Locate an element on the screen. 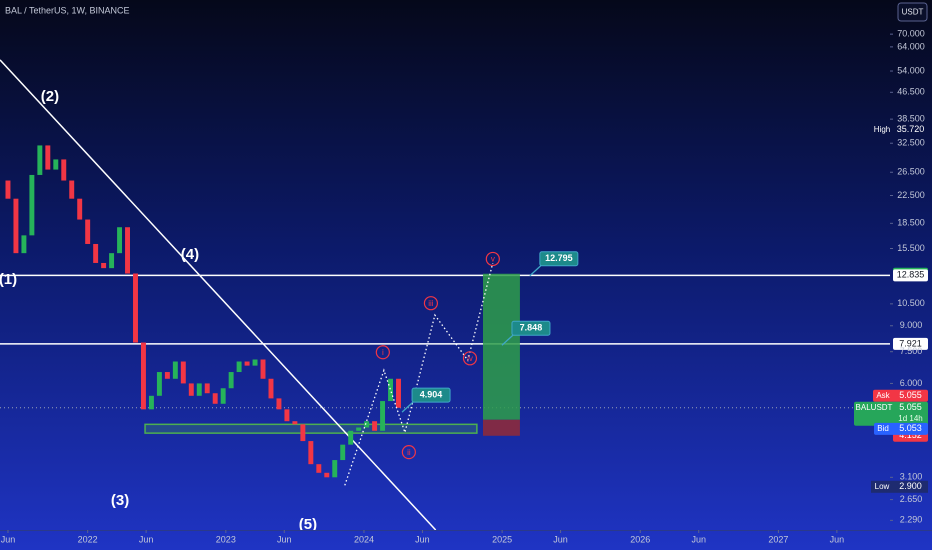  ask-value: 5.055 is located at coordinates (910, 395).